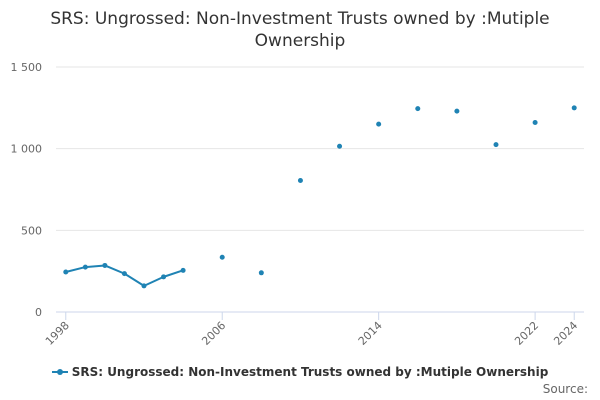 The height and width of the screenshot is (400, 600). I want to click on legend-series-symbol, so click(59, 372).